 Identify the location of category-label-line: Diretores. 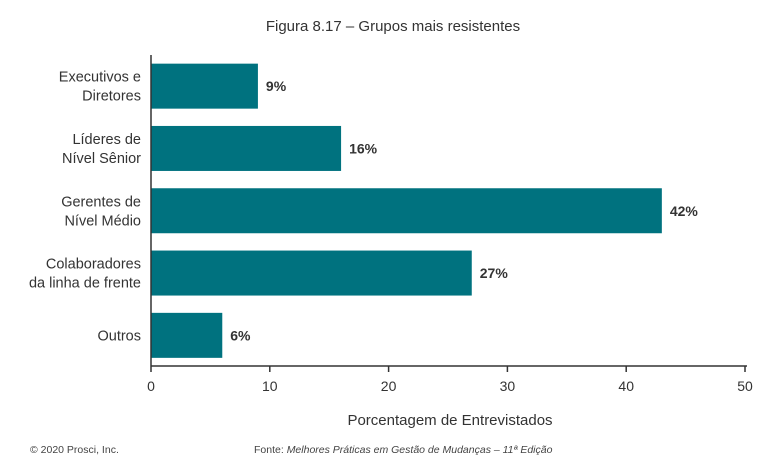
(111, 97).